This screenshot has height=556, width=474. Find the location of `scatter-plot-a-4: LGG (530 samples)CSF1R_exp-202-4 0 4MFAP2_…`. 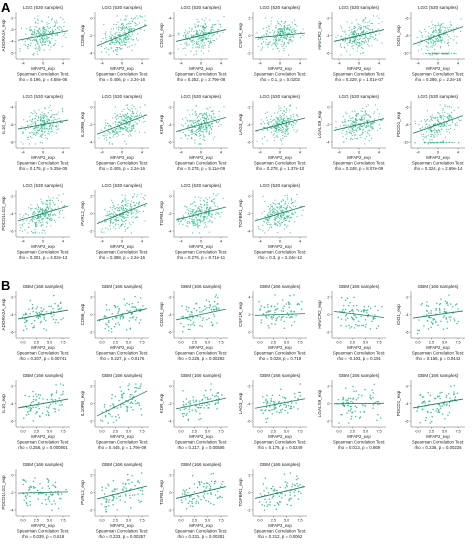

scatter-plot-a-4: LGG (530 samples)CSF1R_exp-202-4 0 4MFAP2_… is located at coordinates (272, 43).